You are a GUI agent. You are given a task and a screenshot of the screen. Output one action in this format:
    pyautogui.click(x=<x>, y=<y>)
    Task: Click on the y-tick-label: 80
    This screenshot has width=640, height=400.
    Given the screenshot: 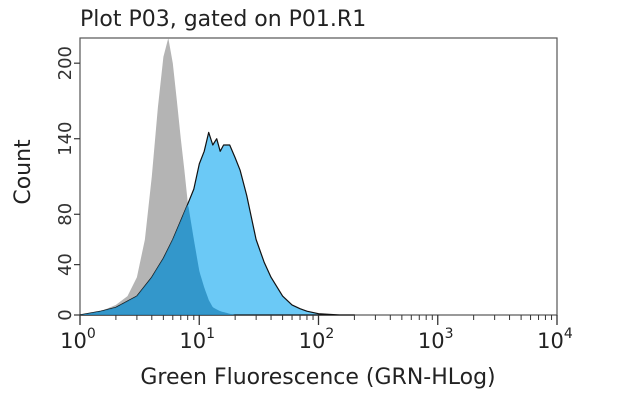 What is the action you would take?
    pyautogui.click(x=65, y=214)
    